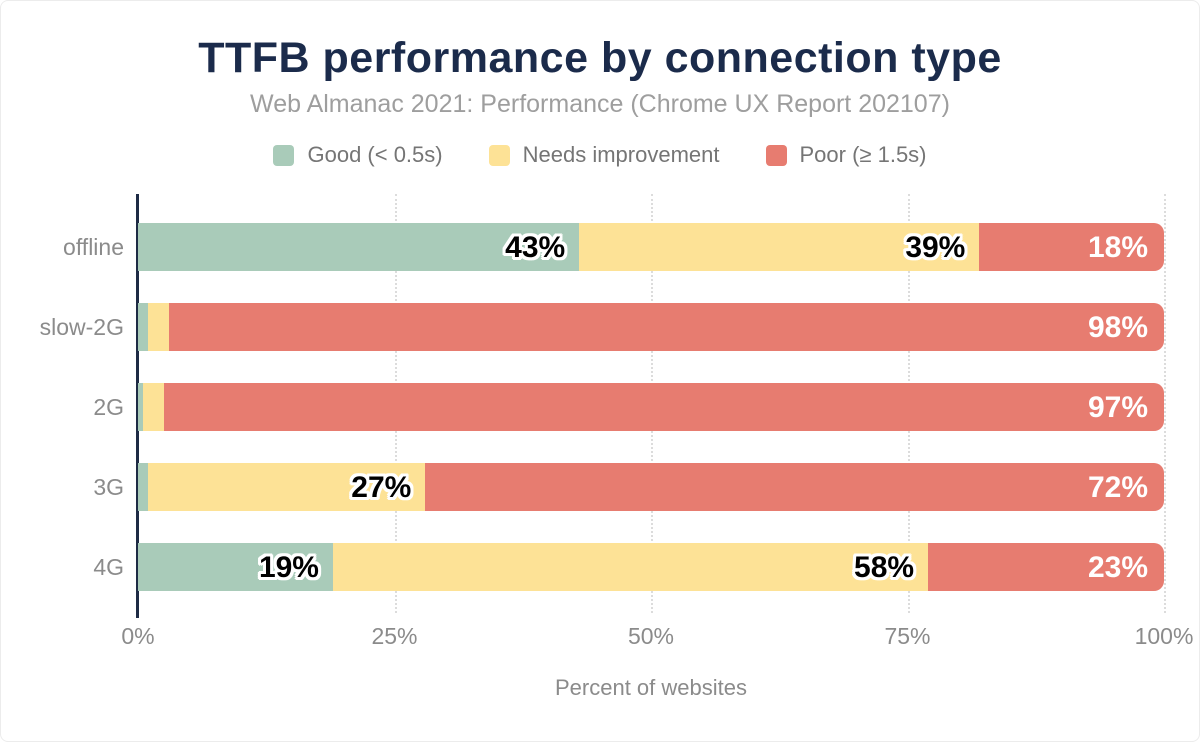 The height and width of the screenshot is (743, 1200). I want to click on bar-value-label: 43%, so click(535, 247).